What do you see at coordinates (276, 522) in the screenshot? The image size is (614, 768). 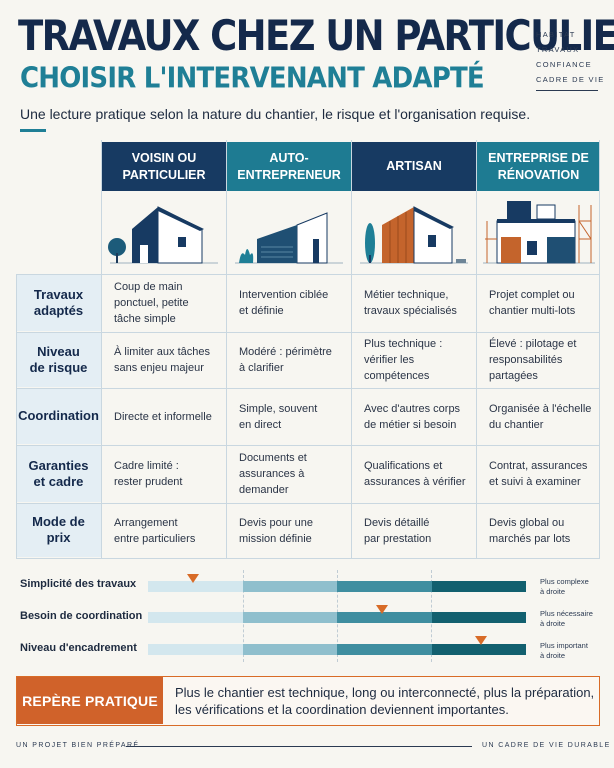 I see `table-cell-line: Devis pour une` at bounding box center [276, 522].